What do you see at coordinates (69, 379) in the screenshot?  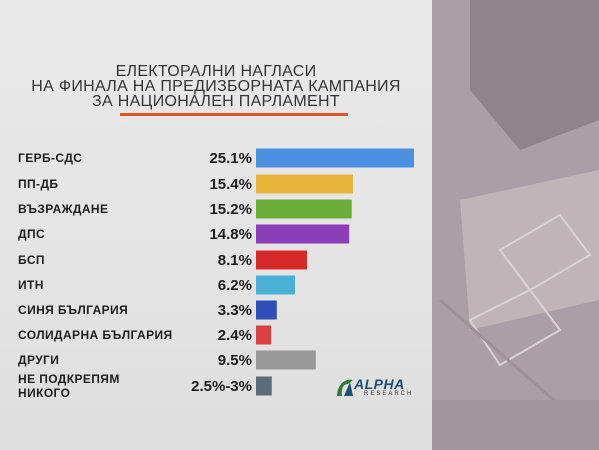 I see `category-label-9-0: НЕ ПОДКРЕПЯМ` at bounding box center [69, 379].